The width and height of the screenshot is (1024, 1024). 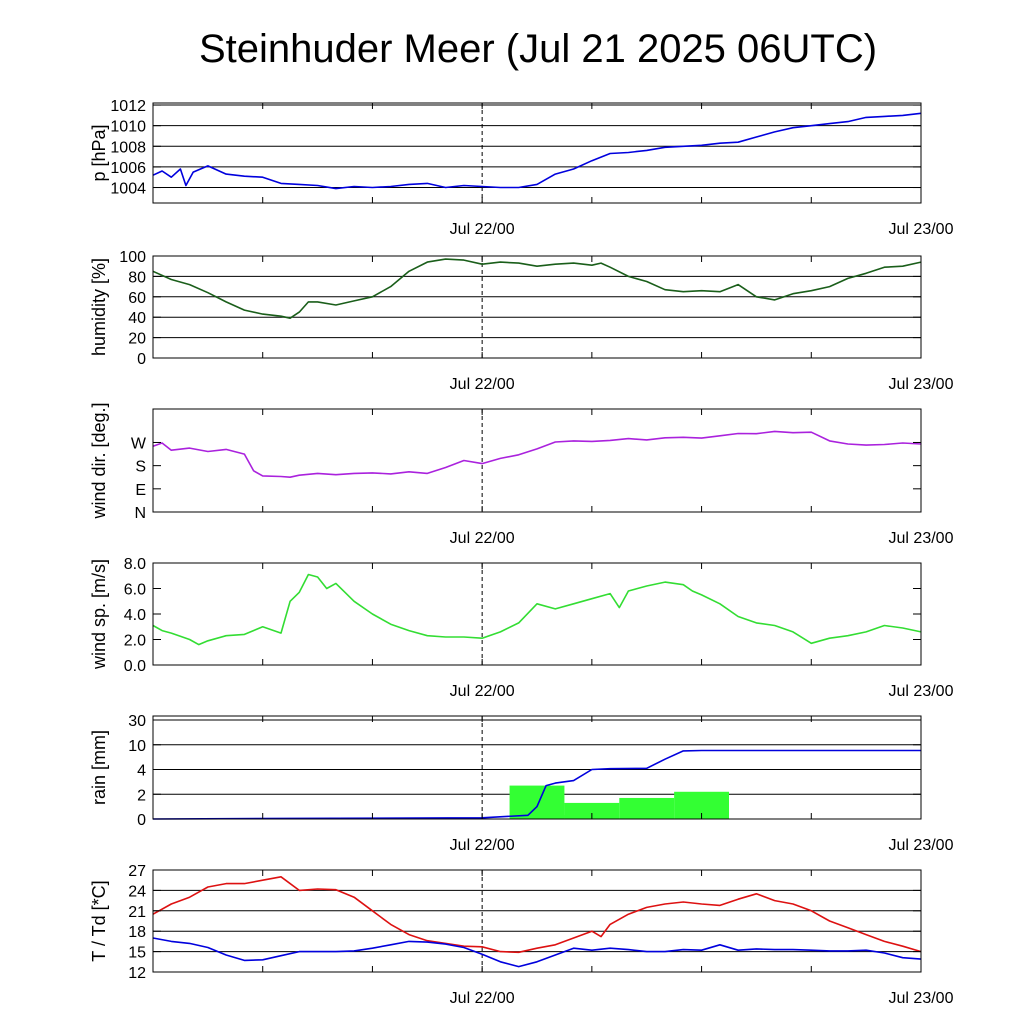 What do you see at coordinates (137, 721) in the screenshot?
I see `y-tick-label: 30` at bounding box center [137, 721].